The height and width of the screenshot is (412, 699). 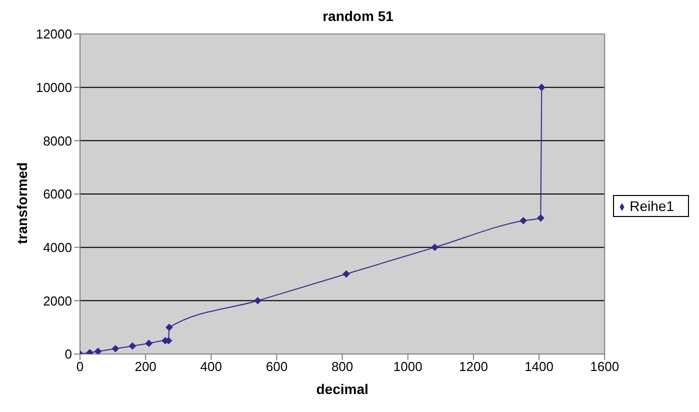 I want to click on y-tick-label: 8000, so click(x=57, y=140).